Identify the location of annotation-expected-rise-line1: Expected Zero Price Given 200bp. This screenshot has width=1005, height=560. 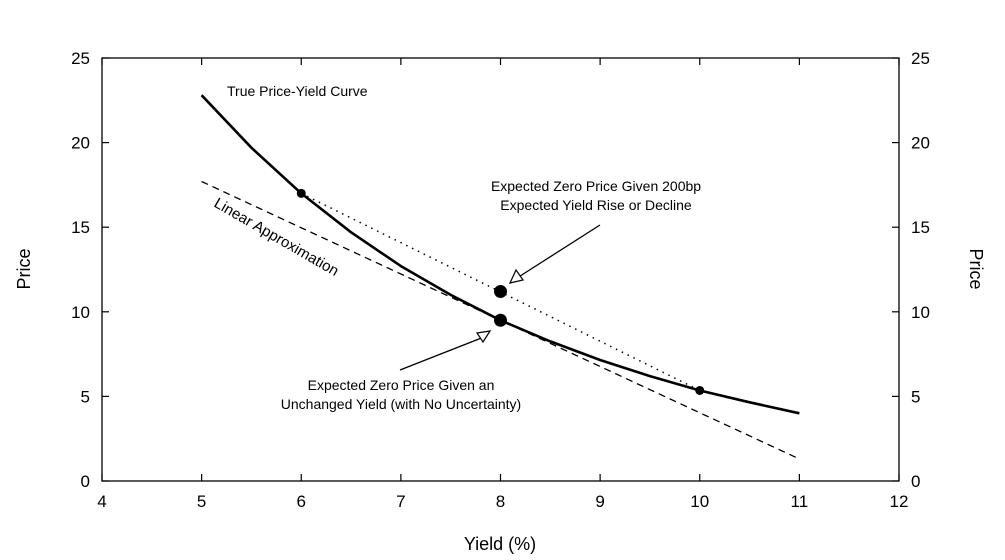
(596, 186).